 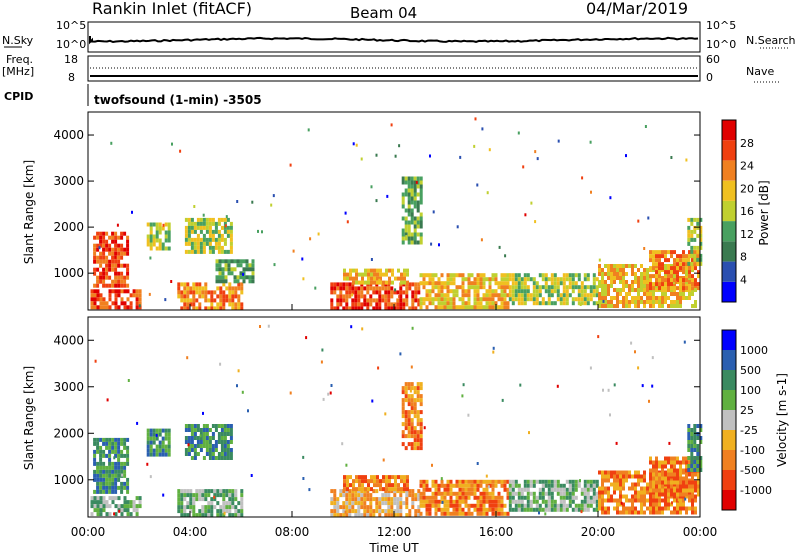 What do you see at coordinates (68, 227) in the screenshot?
I see `y-tick-label: 2000` at bounding box center [68, 227].